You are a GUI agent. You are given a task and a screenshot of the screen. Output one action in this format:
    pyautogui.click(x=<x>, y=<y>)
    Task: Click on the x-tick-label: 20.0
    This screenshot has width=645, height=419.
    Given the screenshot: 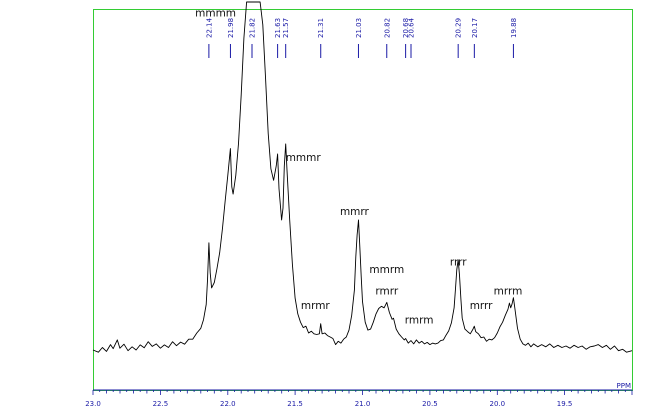 What is the action you would take?
    pyautogui.click(x=498, y=404)
    